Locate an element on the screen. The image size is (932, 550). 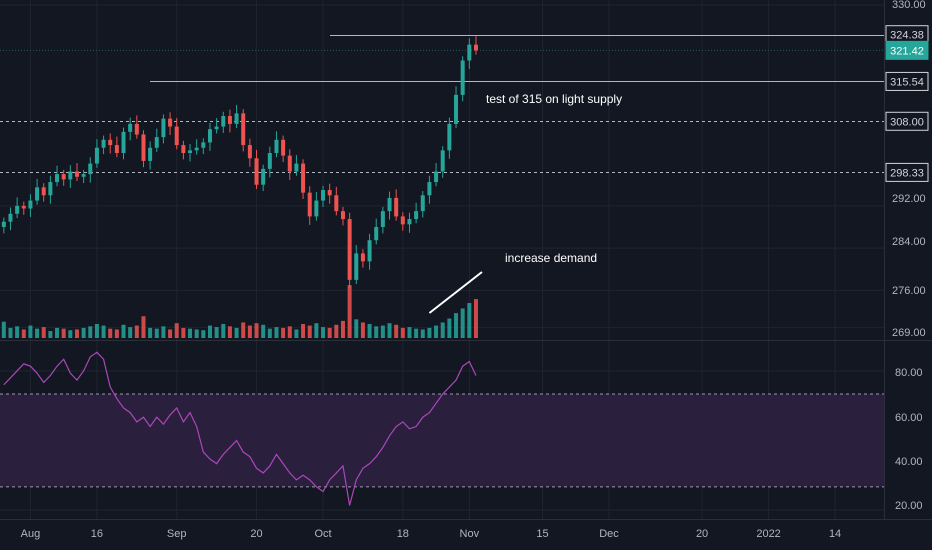
trend-line is located at coordinates (455, 292).